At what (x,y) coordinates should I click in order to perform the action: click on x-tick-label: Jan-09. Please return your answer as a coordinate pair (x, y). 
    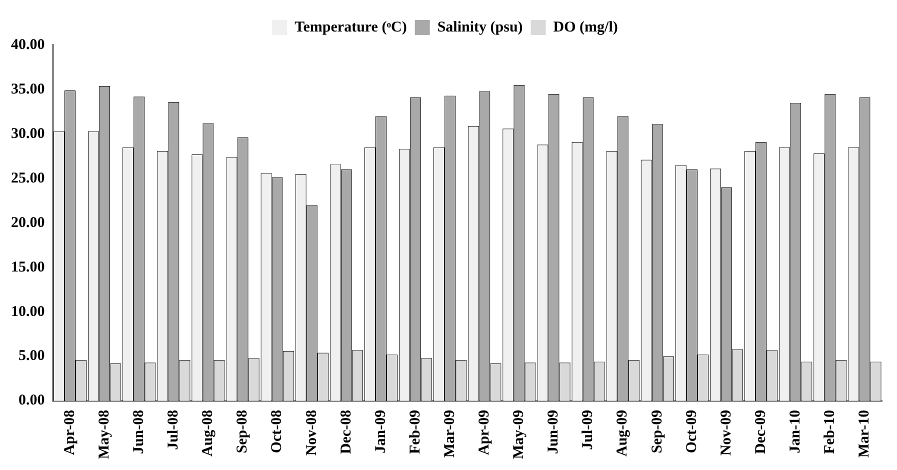
    Looking at the image, I should click on (380, 432).